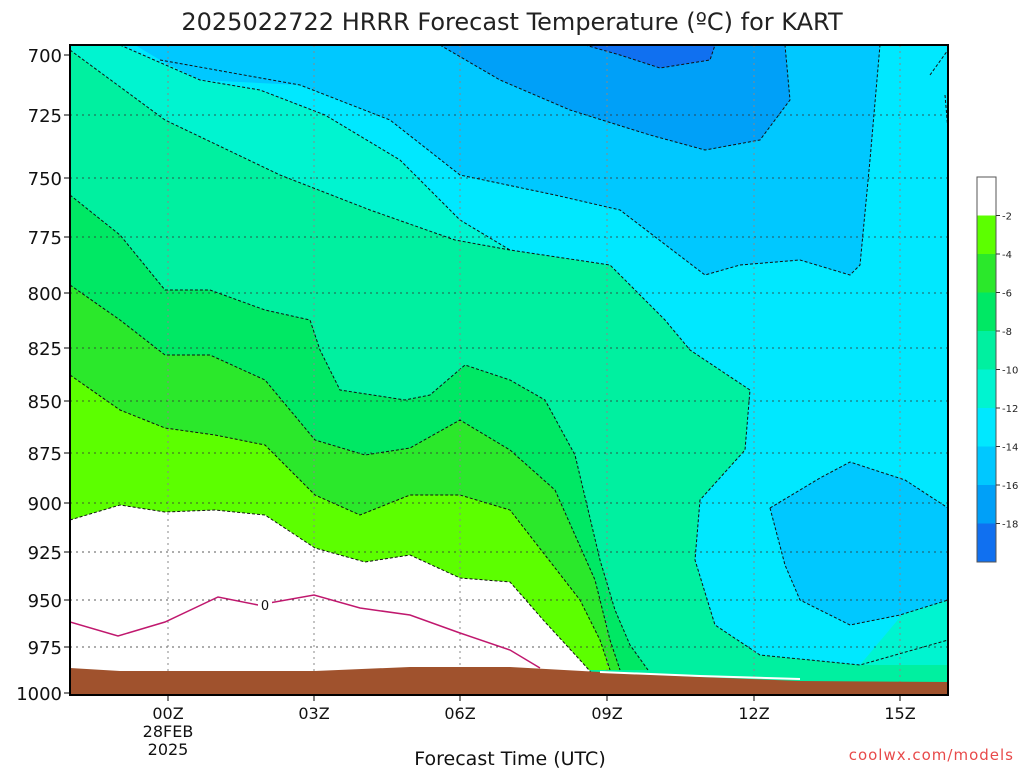 Image resolution: width=1024 pixels, height=768 pixels. Describe the element at coordinates (45, 402) in the screenshot. I see `y-tick-label: 850` at that location.